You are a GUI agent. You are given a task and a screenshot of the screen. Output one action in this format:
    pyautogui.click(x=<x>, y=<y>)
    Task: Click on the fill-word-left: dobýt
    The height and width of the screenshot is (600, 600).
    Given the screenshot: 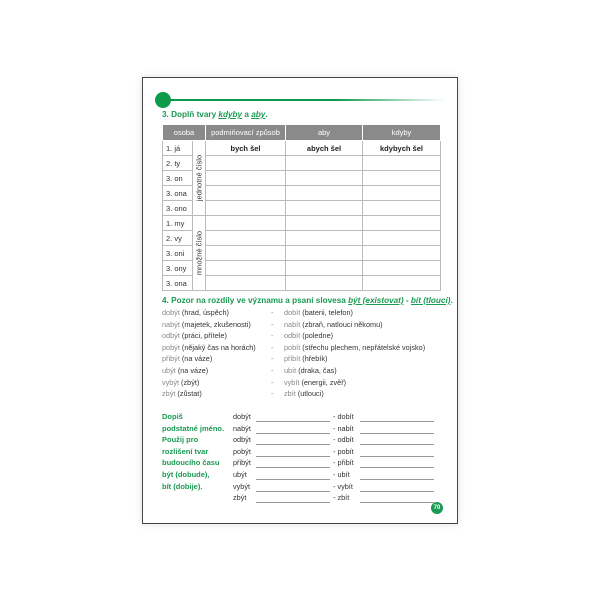 What is the action you would take?
    pyautogui.click(x=242, y=416)
    